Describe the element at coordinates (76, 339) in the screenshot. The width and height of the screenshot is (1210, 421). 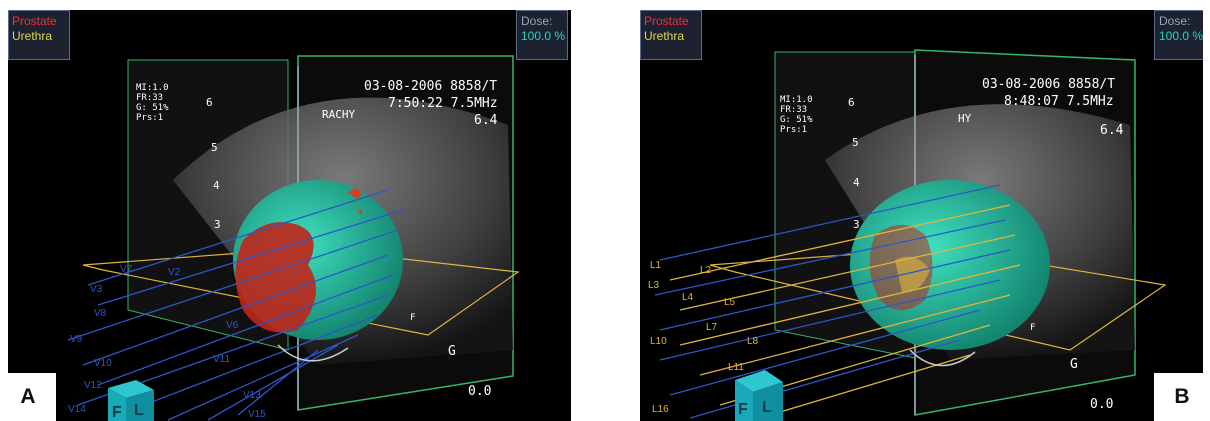
I see `needle-label: V9` at that location.